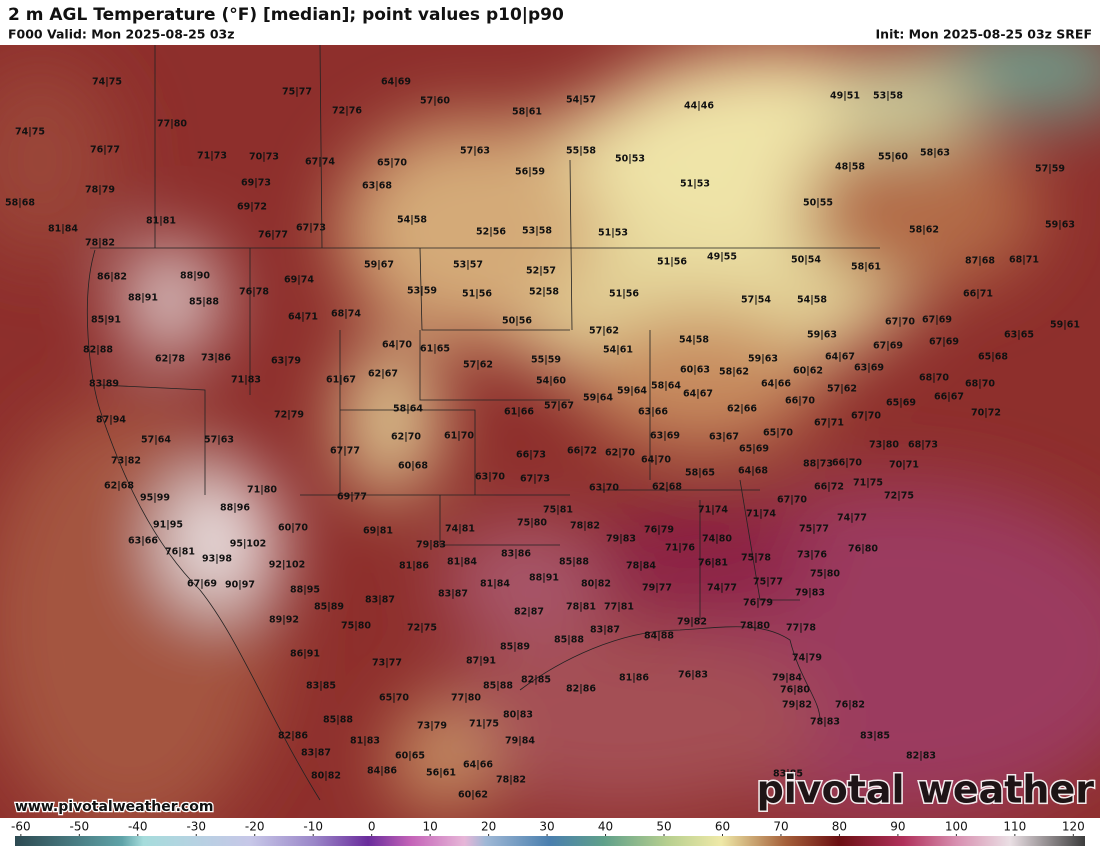 The height and width of the screenshot is (850, 1100). I want to click on point-value: 58|68, so click(20, 203).